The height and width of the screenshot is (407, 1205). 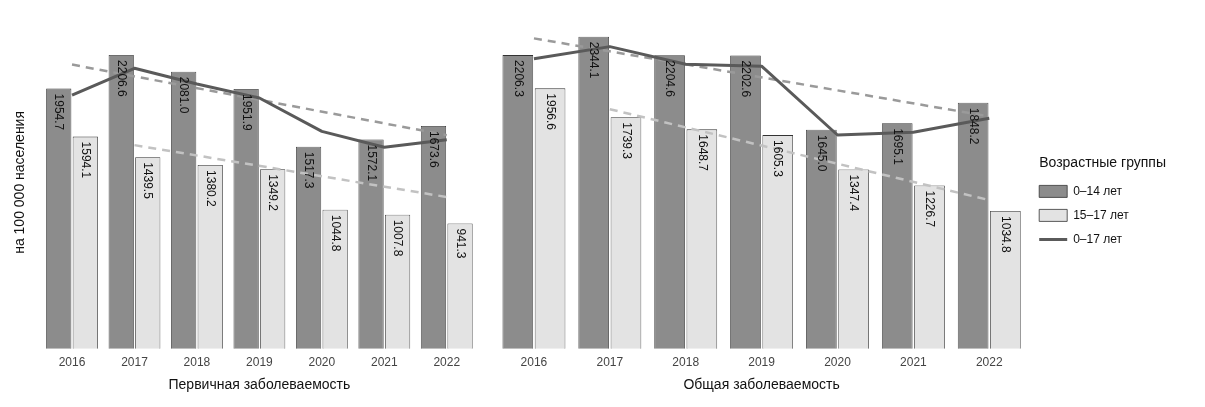 What do you see at coordinates (1103, 162) in the screenshot?
I see `legend-title: Возрастные группы` at bounding box center [1103, 162].